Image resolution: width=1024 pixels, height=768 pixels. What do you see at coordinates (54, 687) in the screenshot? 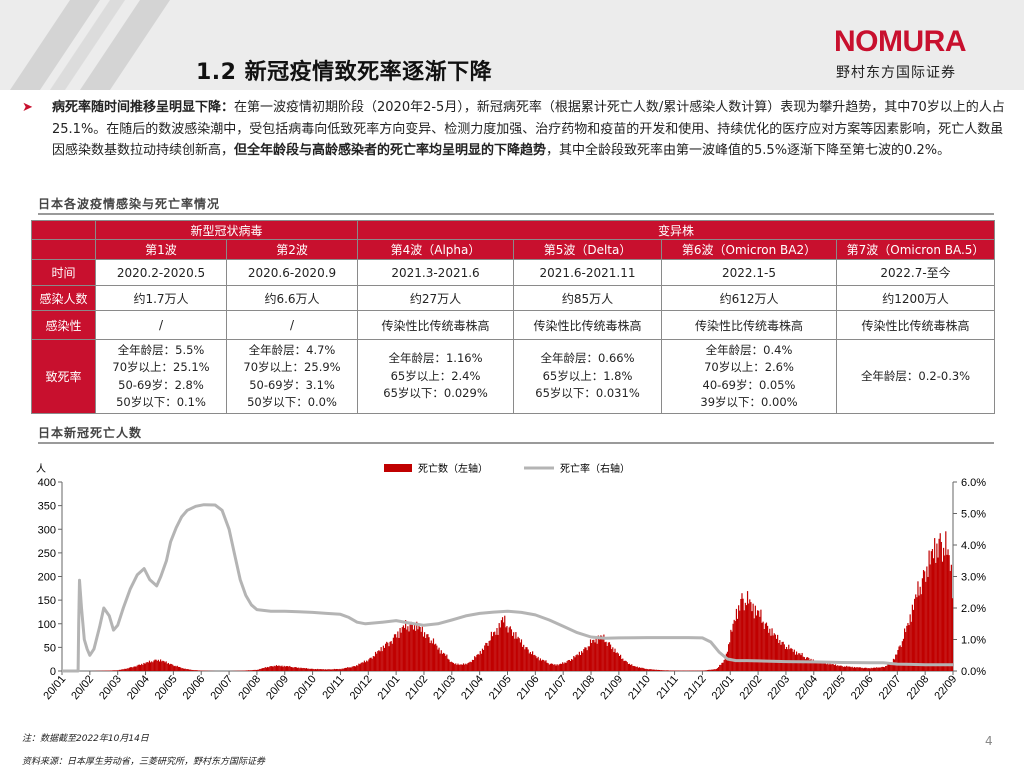
I see `x-tick-label: 20/01` at bounding box center [54, 687].